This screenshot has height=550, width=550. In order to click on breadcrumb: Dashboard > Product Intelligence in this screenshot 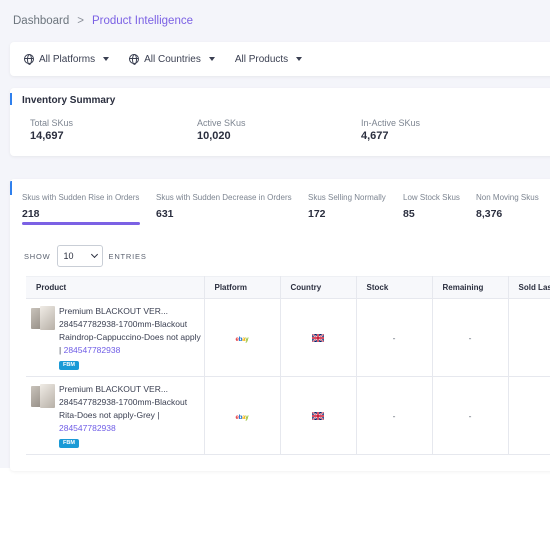, I will do `click(103, 21)`.